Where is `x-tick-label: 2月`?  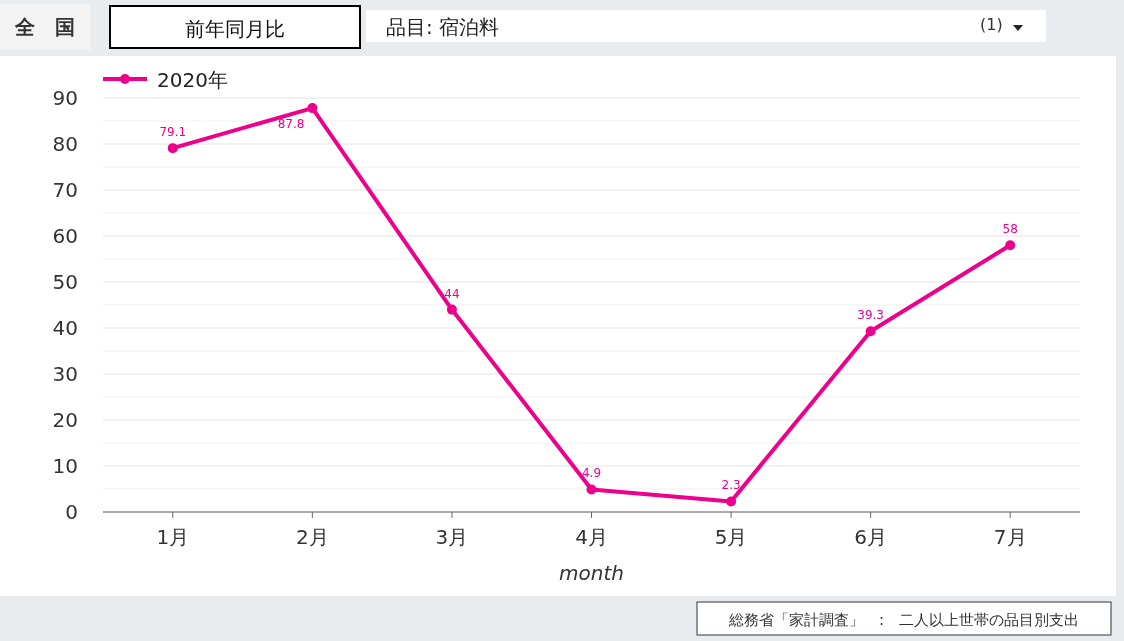
x-tick-label: 2月 is located at coordinates (312, 537).